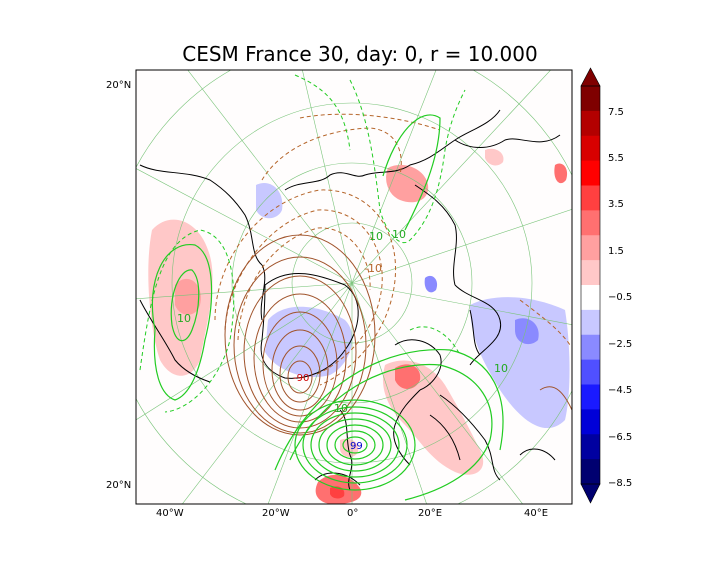  I want to click on colorbar-tick-label: 5.5, so click(616, 158).